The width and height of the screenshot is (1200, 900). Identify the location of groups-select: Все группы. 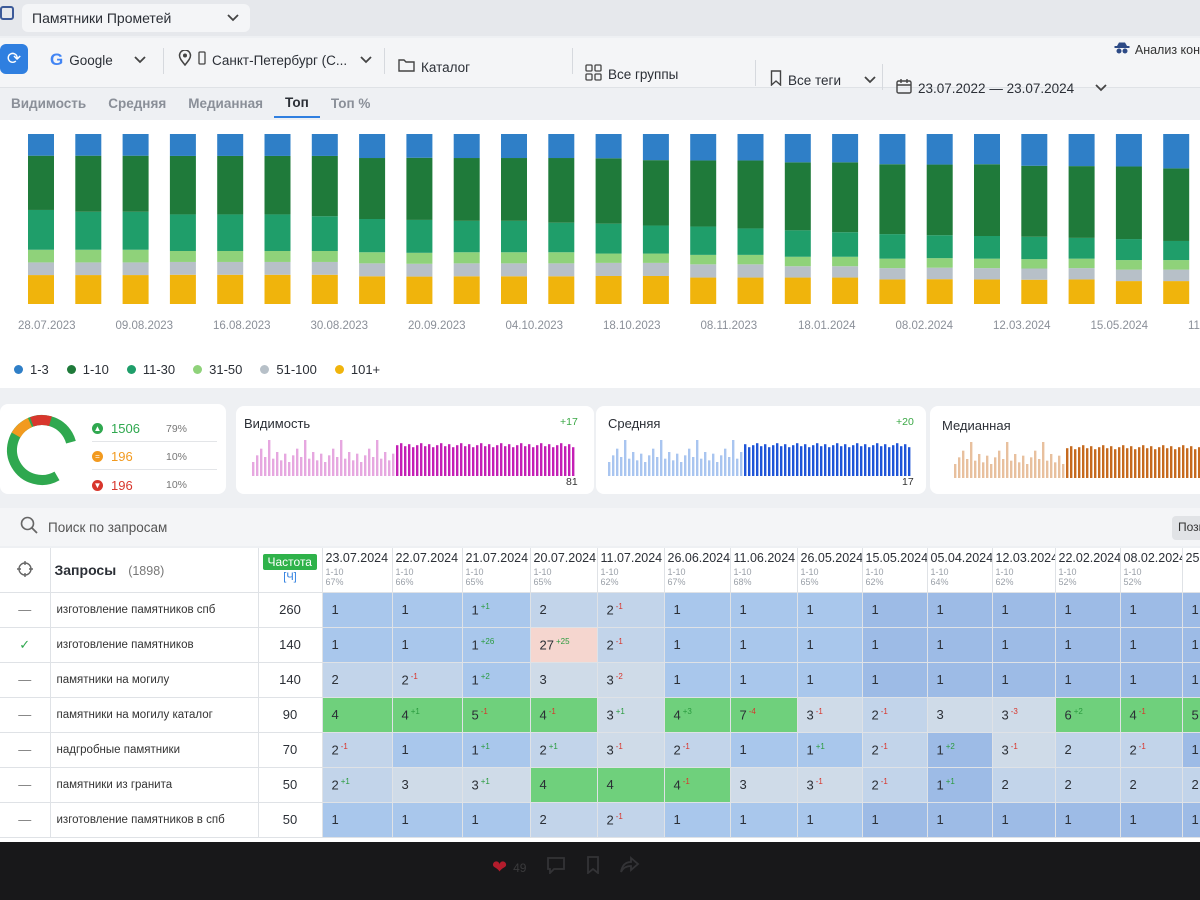
(631, 74).